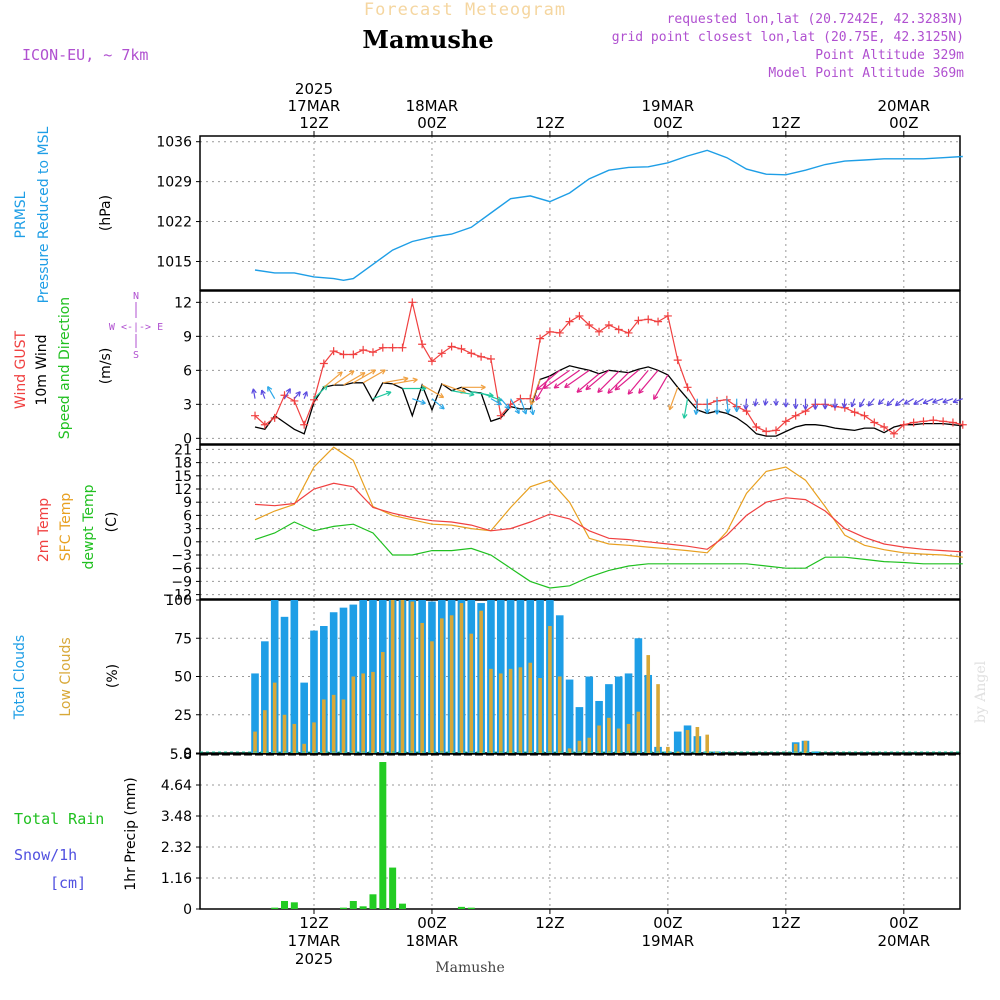 The height and width of the screenshot is (1000, 1000). What do you see at coordinates (183, 716) in the screenshot?
I see `y-tick-label: 25` at bounding box center [183, 716].